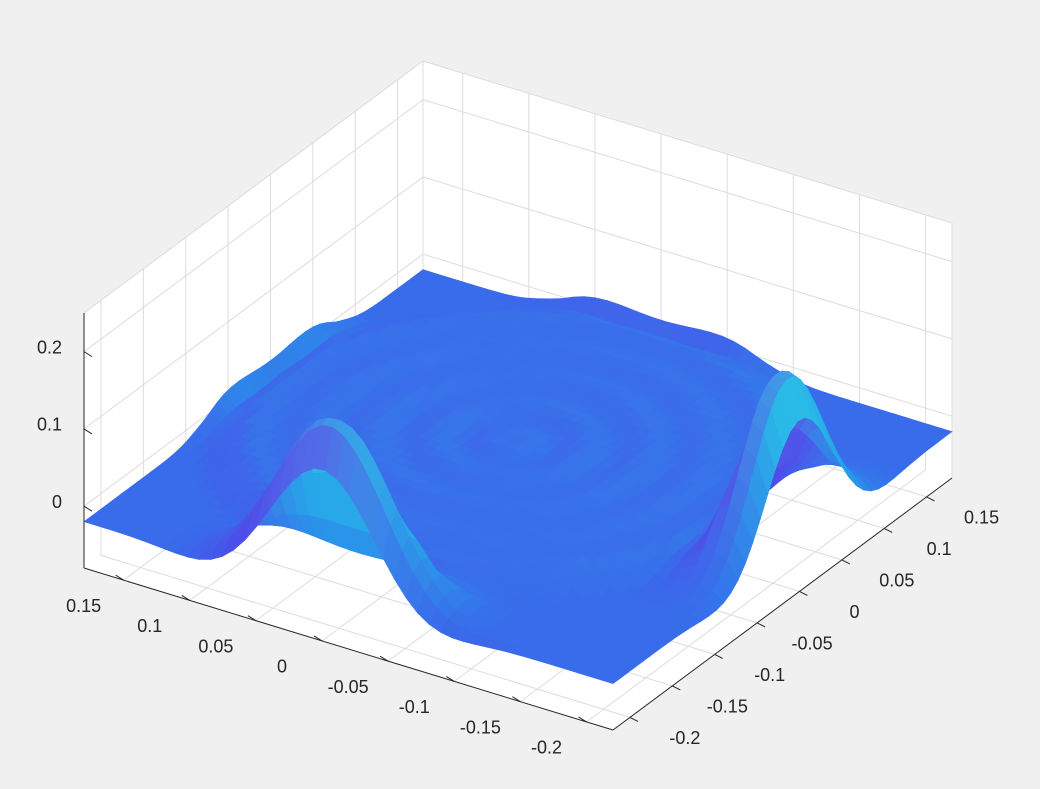 The image size is (1040, 789). Describe the element at coordinates (57, 502) in the screenshot. I see `z-tick-label: 0` at that location.